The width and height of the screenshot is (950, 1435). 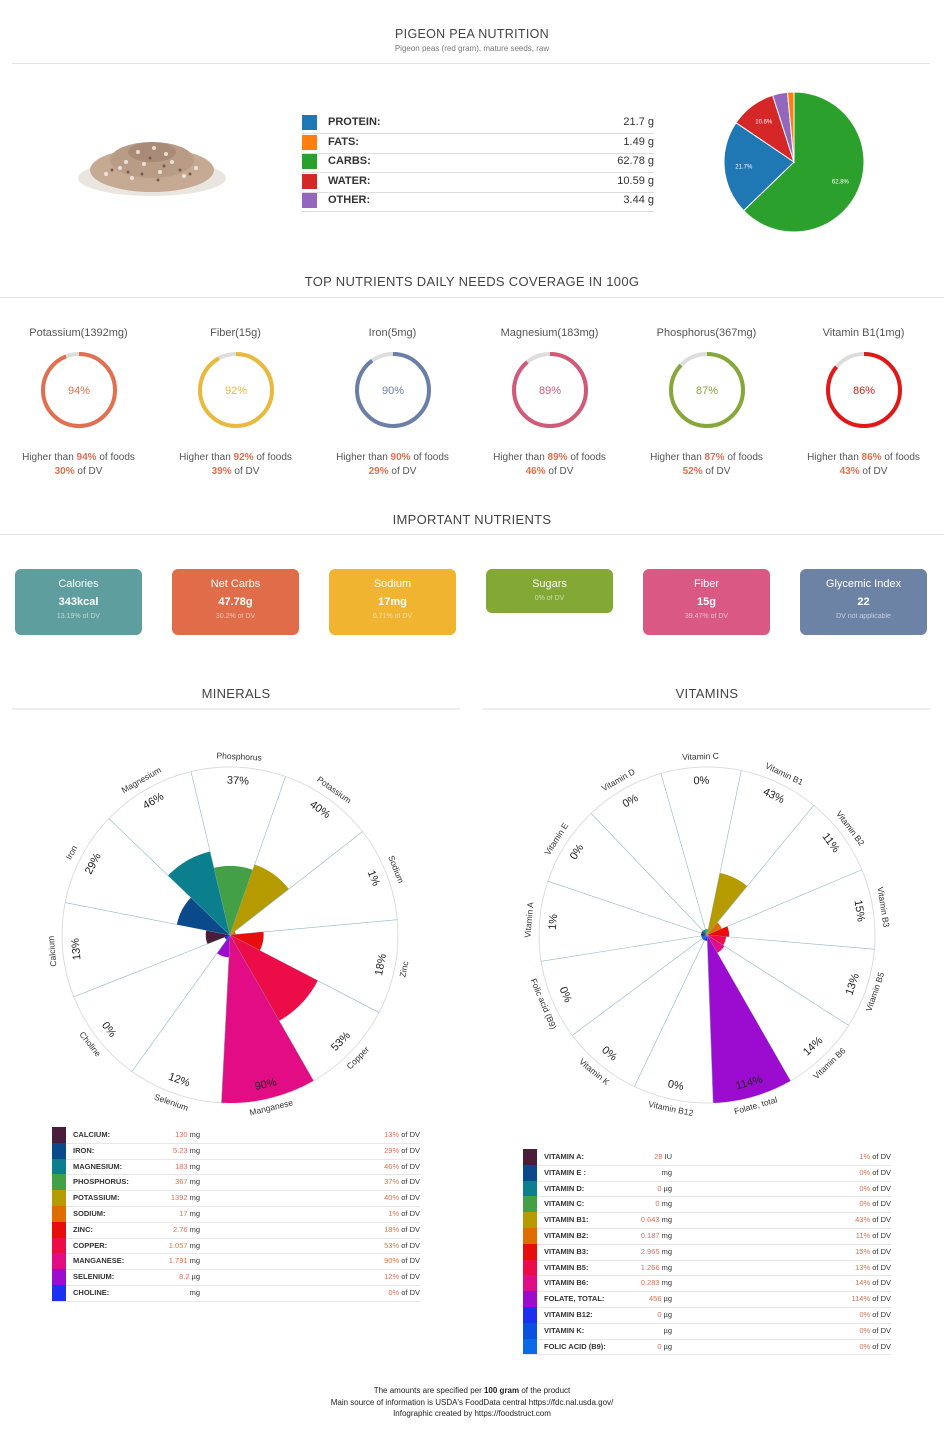 What do you see at coordinates (92, 1134) in the screenshot?
I see `table-name: CALCIUM:` at bounding box center [92, 1134].